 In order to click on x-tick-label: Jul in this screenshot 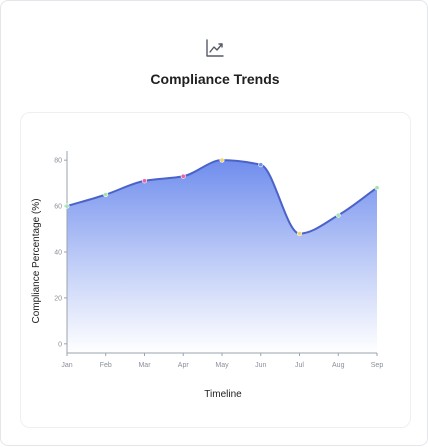, I will do `click(299, 365)`.